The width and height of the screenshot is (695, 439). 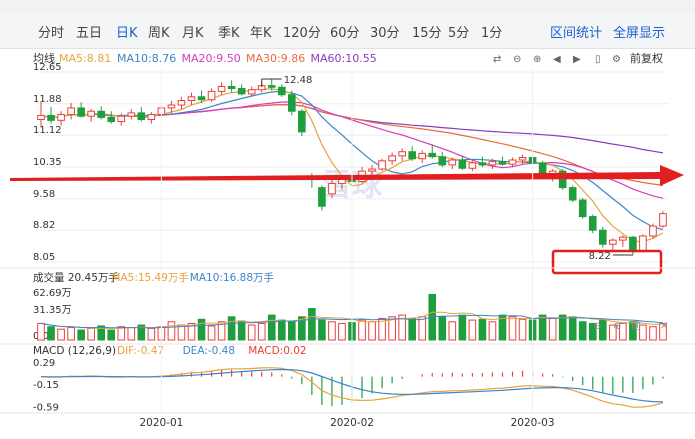 I want to click on low-highlight-box, so click(x=607, y=262).